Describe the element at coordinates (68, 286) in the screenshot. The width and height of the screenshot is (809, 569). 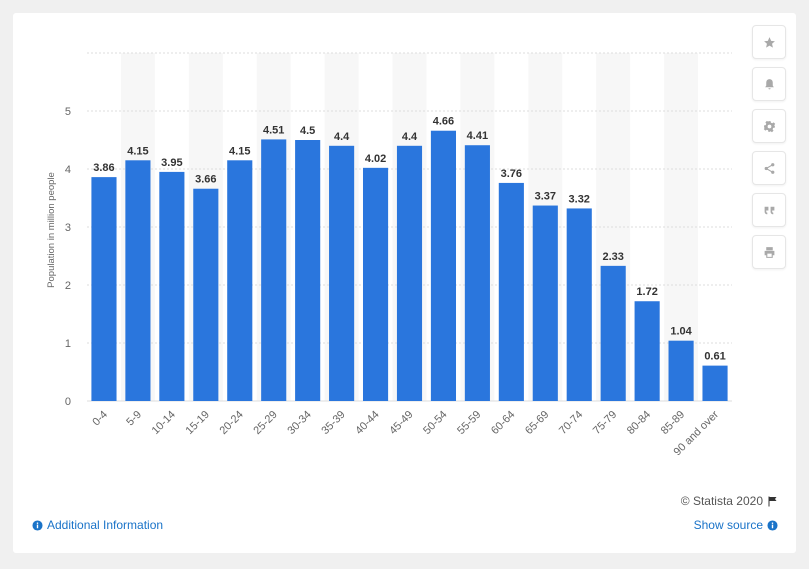
I see `y-tick-label: 2` at that location.